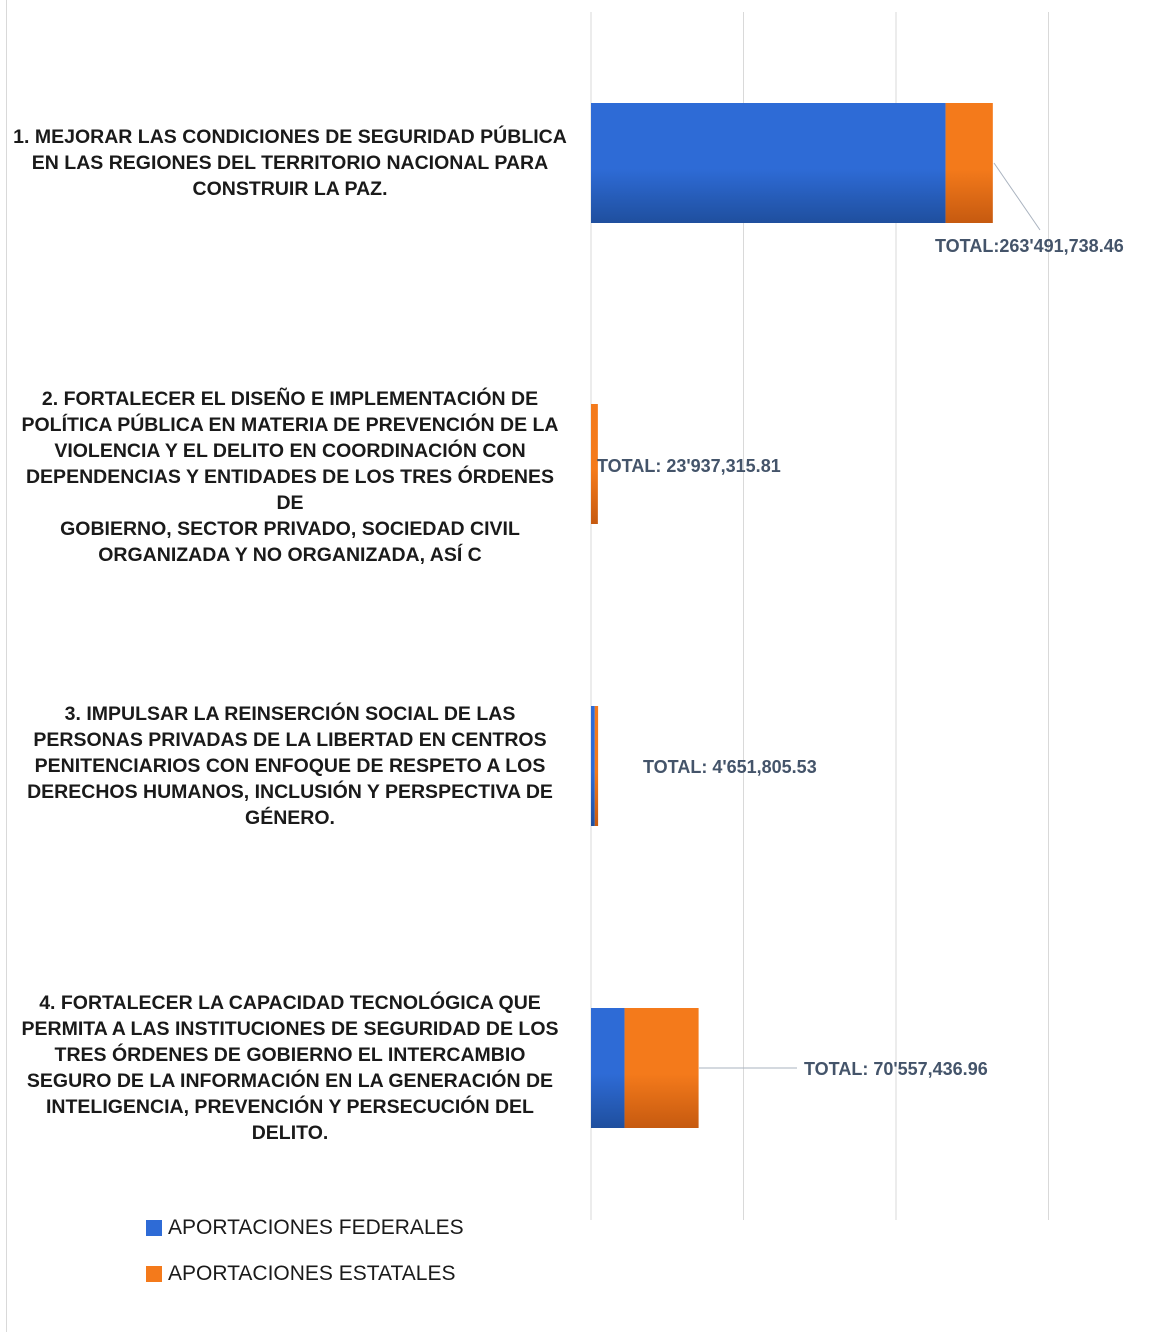  Describe the element at coordinates (290, 818) in the screenshot. I see `category-label-line: GÉNERO.` at that location.